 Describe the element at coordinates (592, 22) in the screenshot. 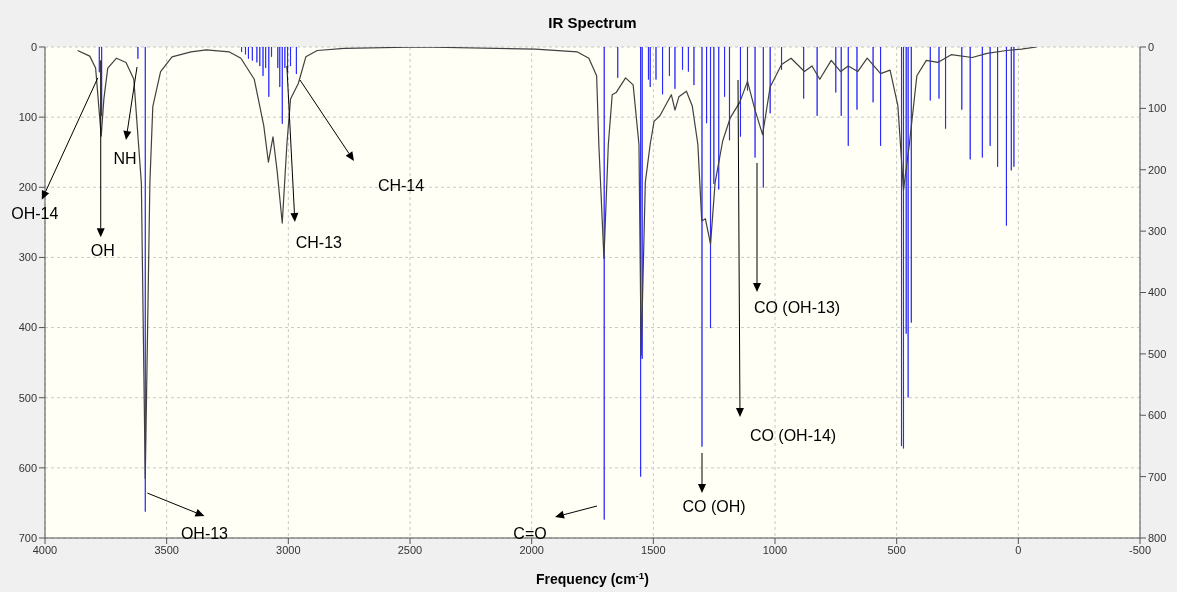

I see `chart-title: IR Spectrum` at that location.